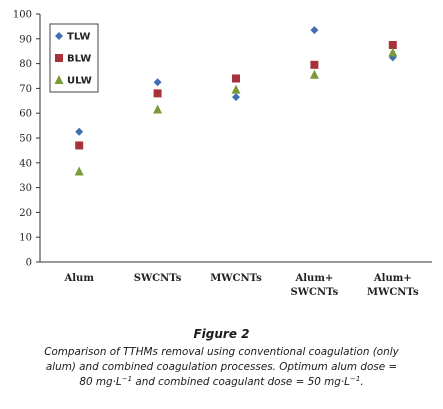 This screenshot has height=409, width=443. I want to click on caption-line-3-part-a: 80 mg·L, so click(100, 382).